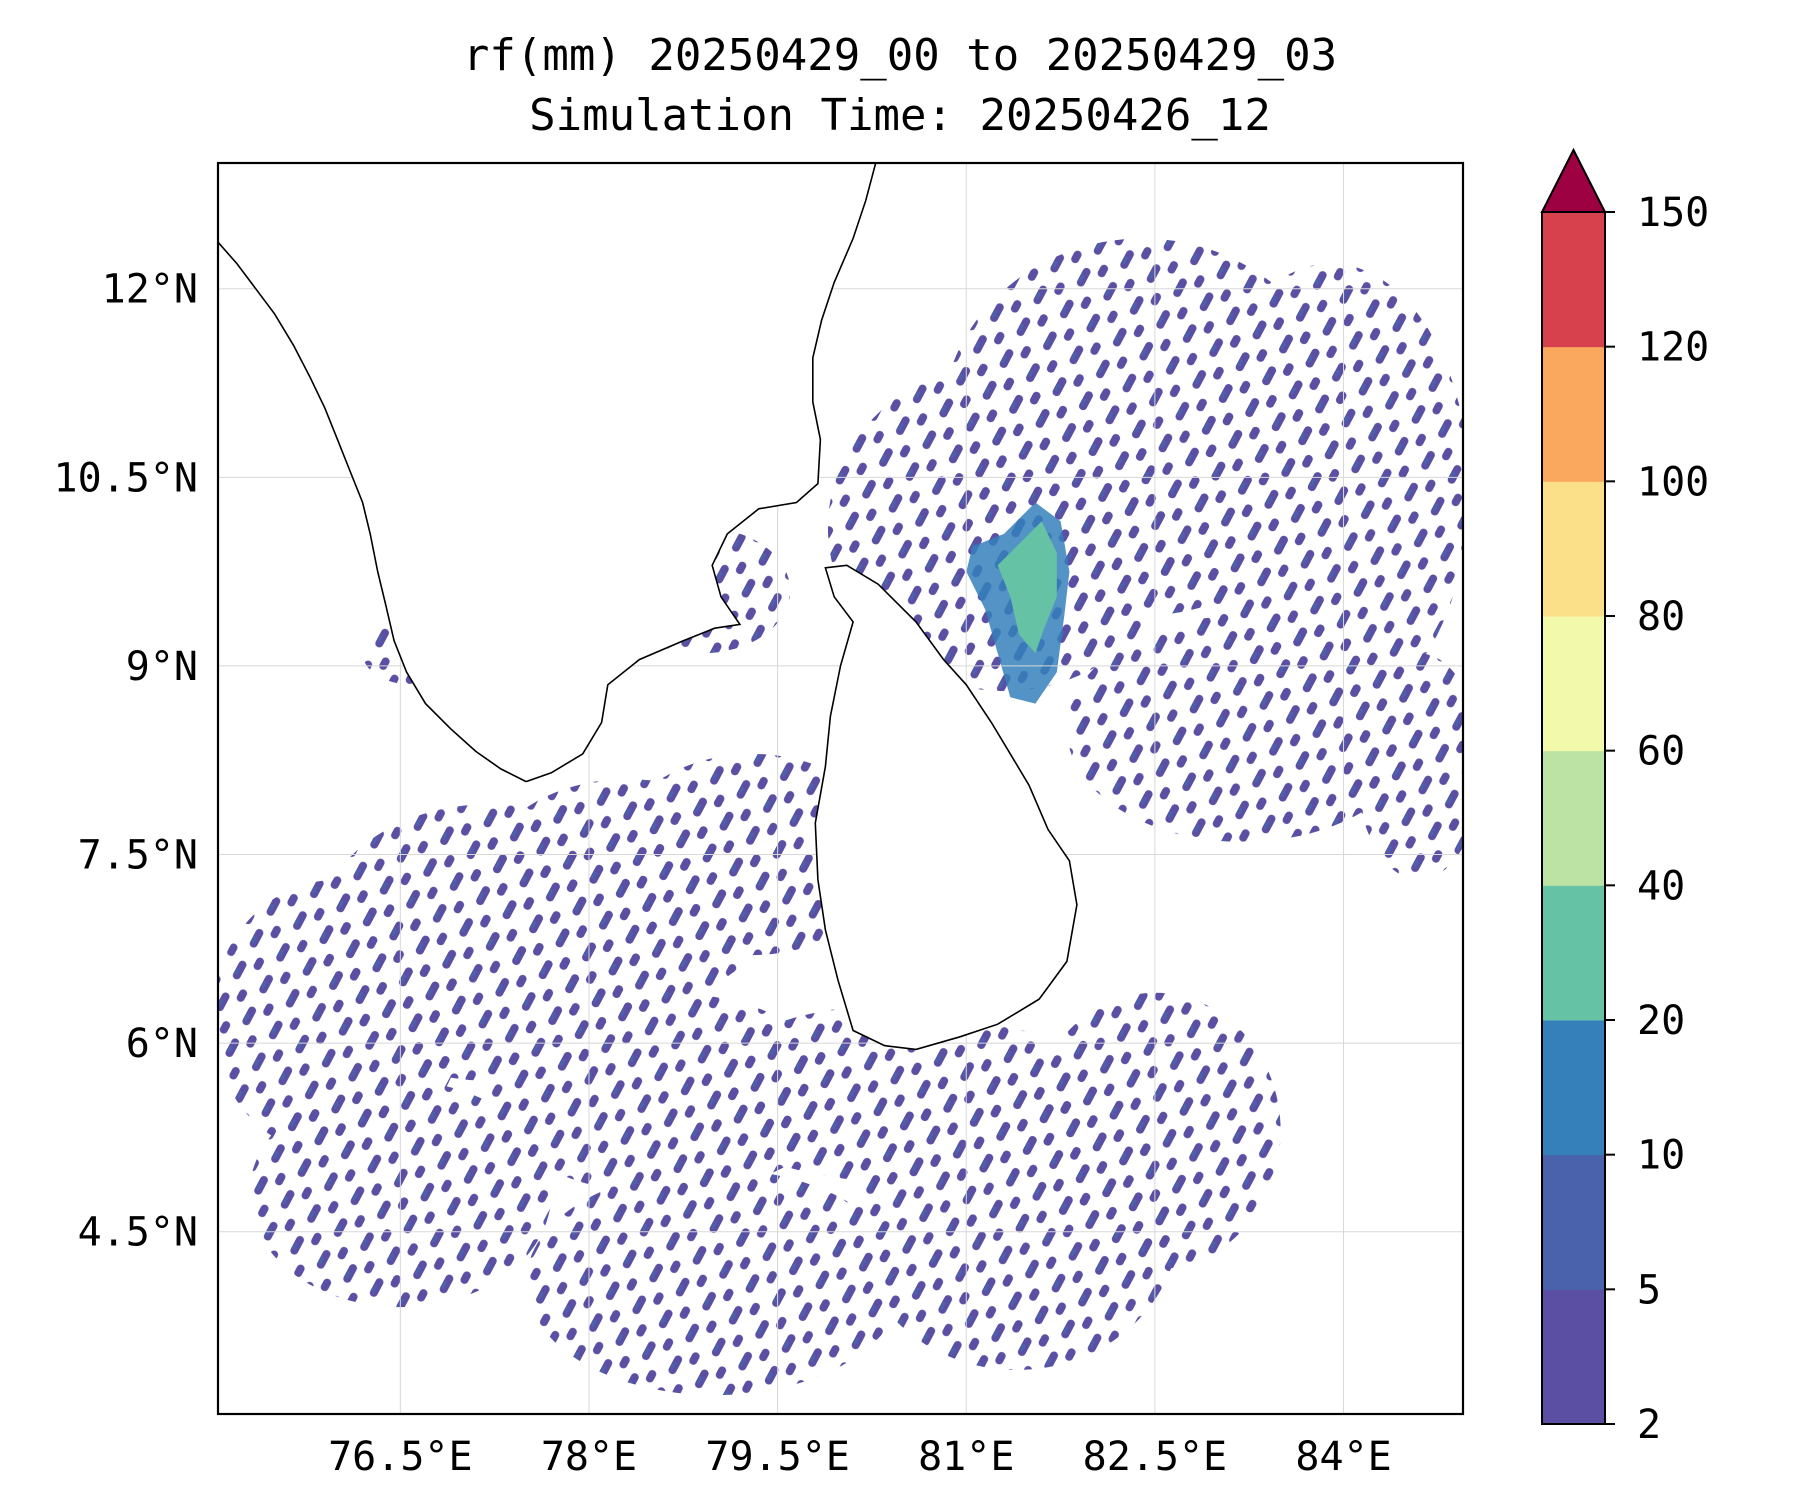 The height and width of the screenshot is (1500, 1800). I want to click on lat-tick-label: 12°N, so click(150, 290).